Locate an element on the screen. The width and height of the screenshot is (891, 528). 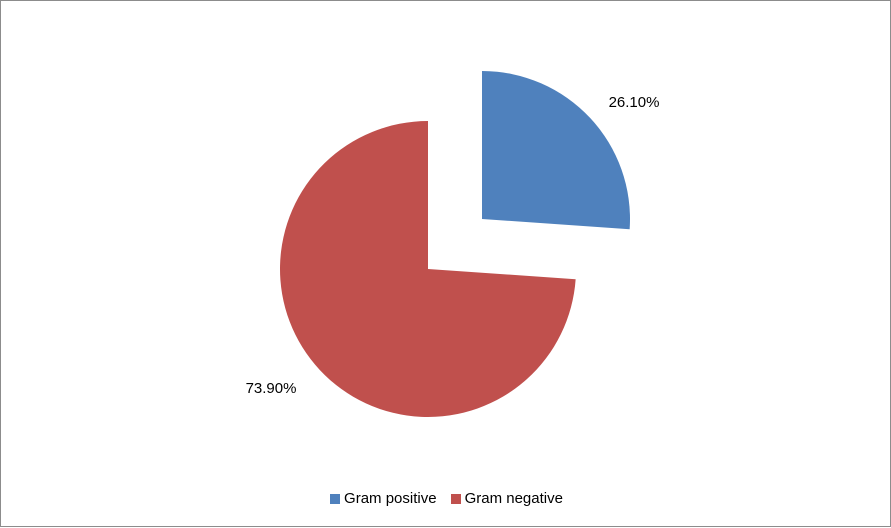
legend-swatch-gram-negative is located at coordinates (455, 498).